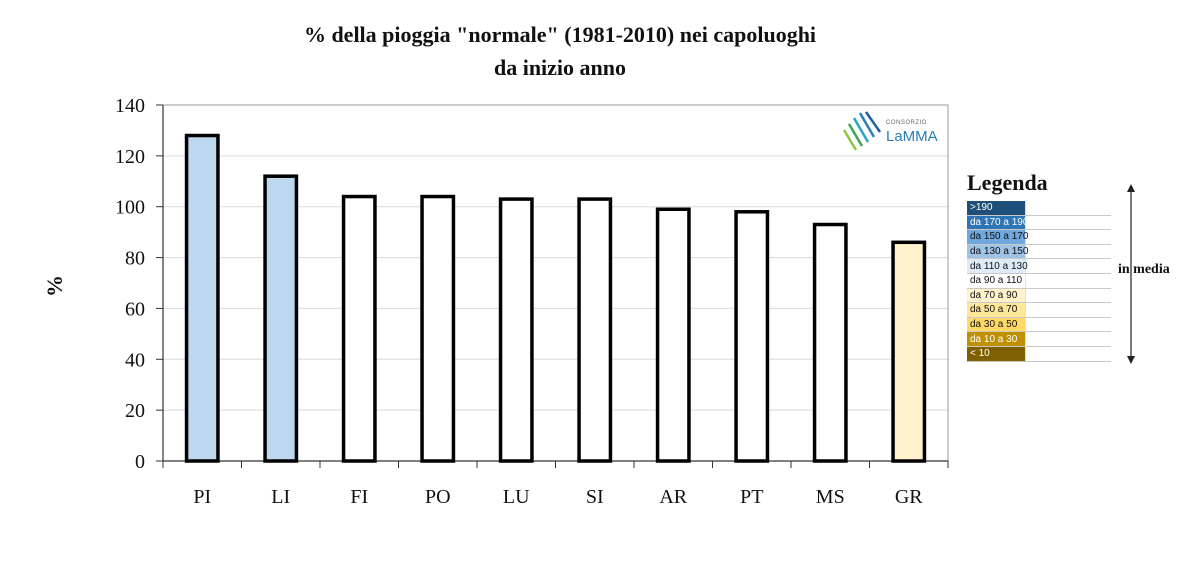  What do you see at coordinates (281, 318) in the screenshot?
I see `bar-li` at bounding box center [281, 318].